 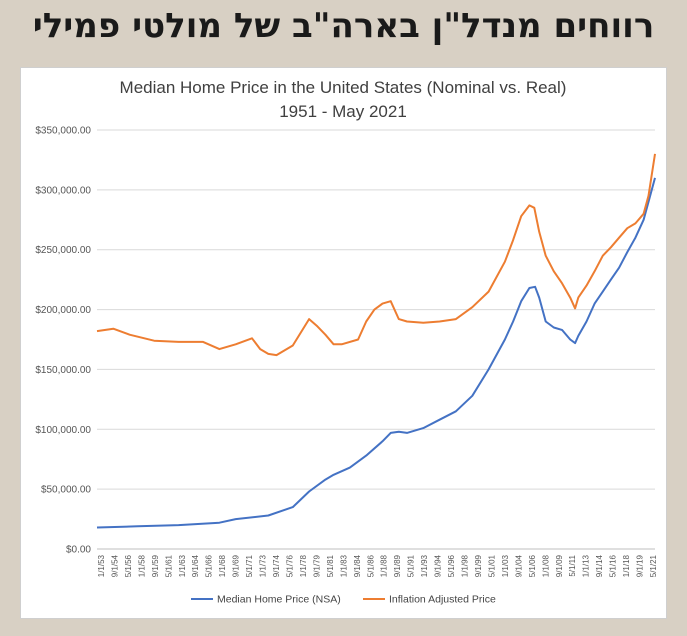 I want to click on x-tick-label: 5/1/01, so click(x=491, y=565).